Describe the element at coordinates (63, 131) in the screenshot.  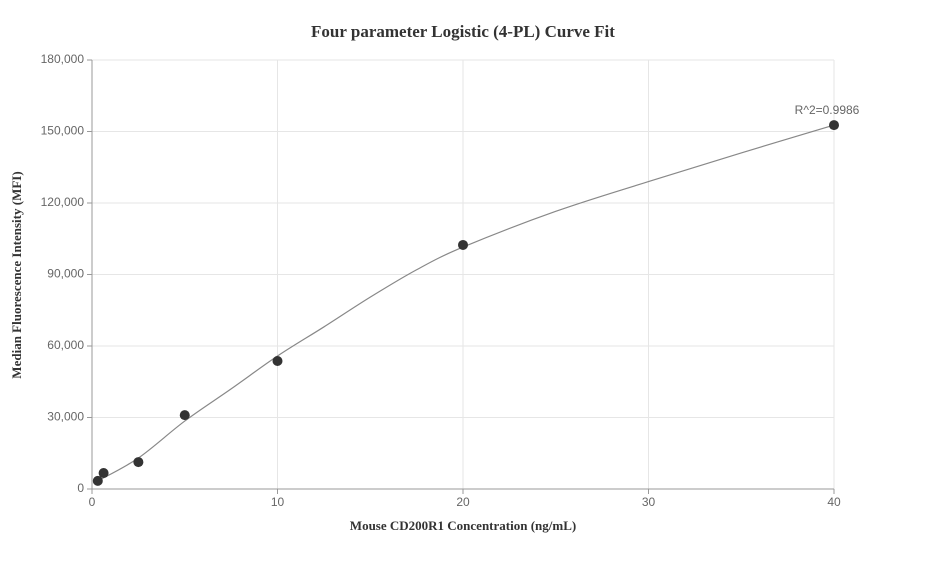
I see `y-tick-label: 150,000` at that location.